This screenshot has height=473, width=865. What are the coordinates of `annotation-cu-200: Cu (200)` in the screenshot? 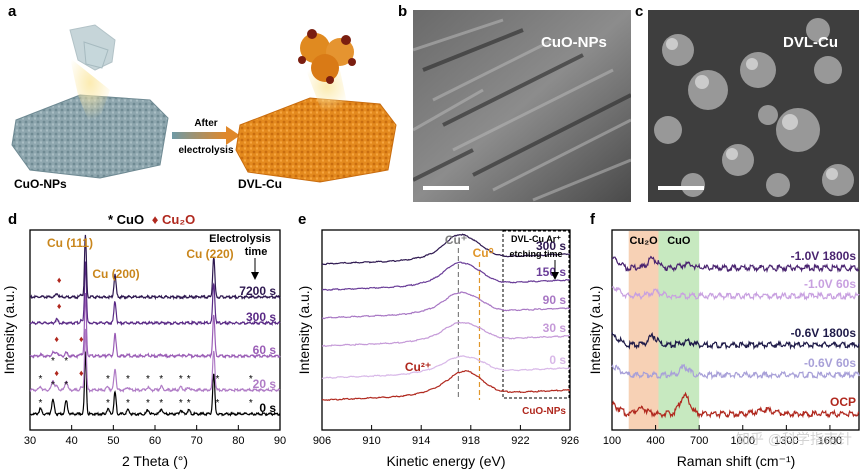 It's located at (115, 274).